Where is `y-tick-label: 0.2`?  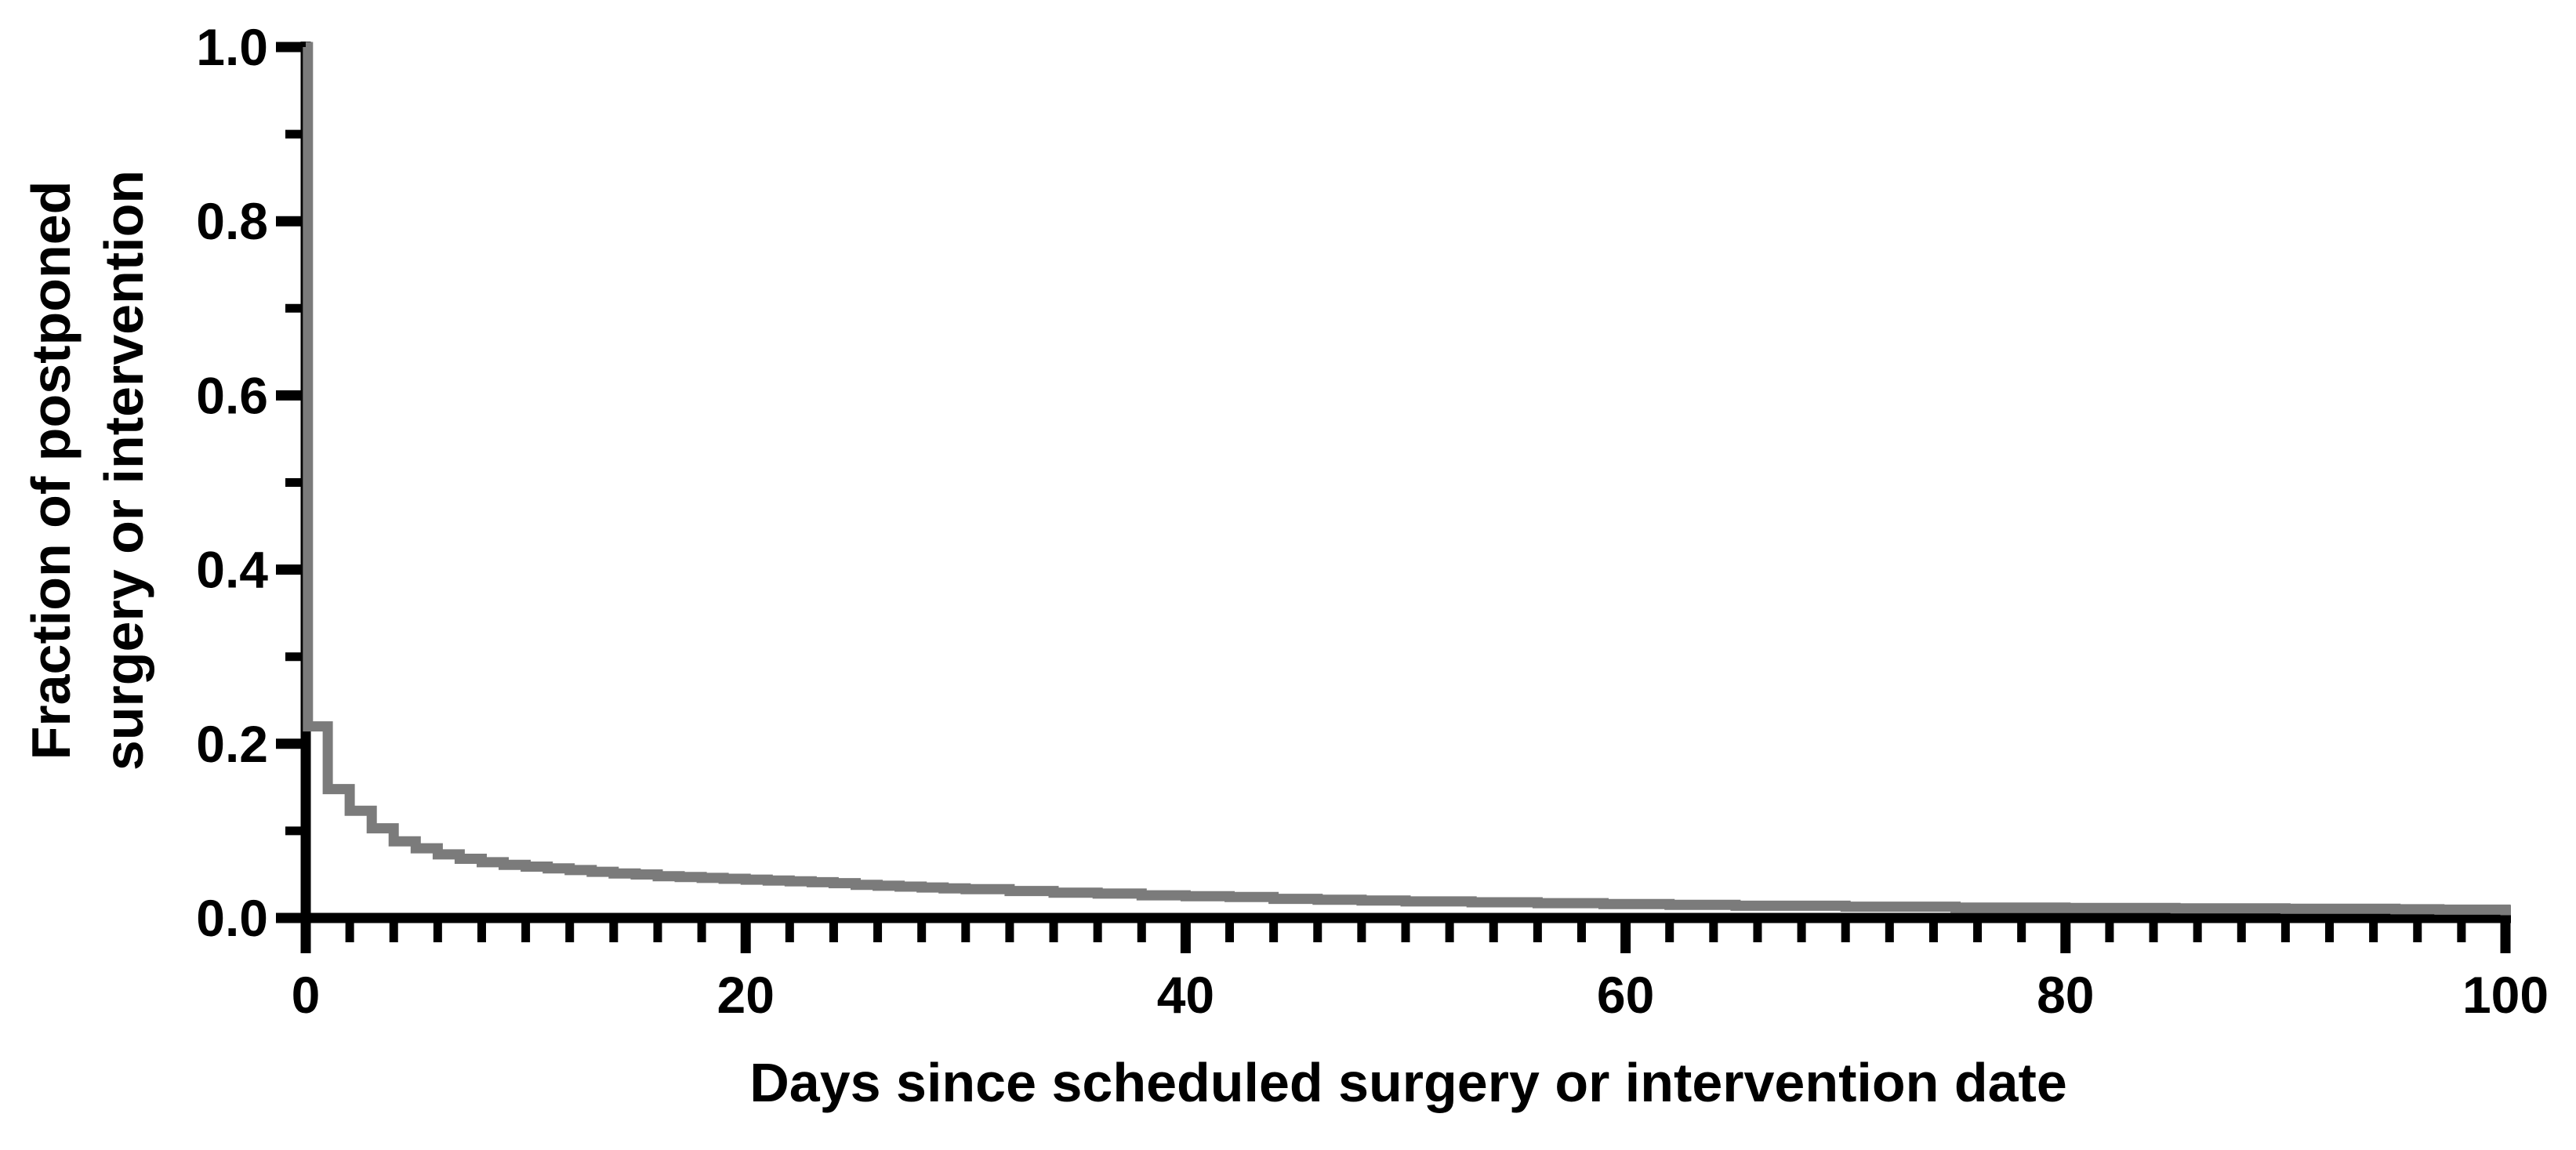 y-tick-label: 0.2 is located at coordinates (232, 744).